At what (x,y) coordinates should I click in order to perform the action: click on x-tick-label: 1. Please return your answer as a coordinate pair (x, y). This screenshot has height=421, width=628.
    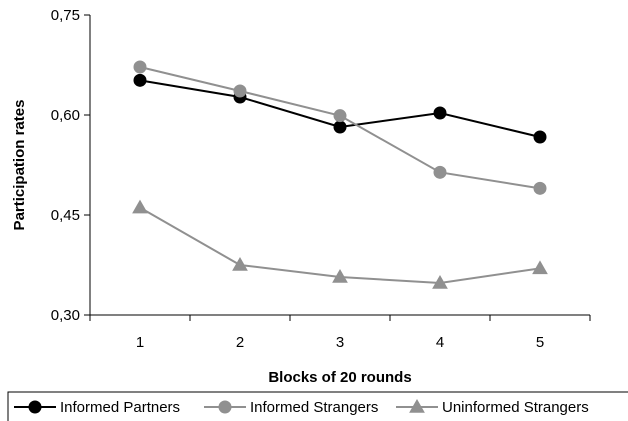
    Looking at the image, I should click on (140, 342).